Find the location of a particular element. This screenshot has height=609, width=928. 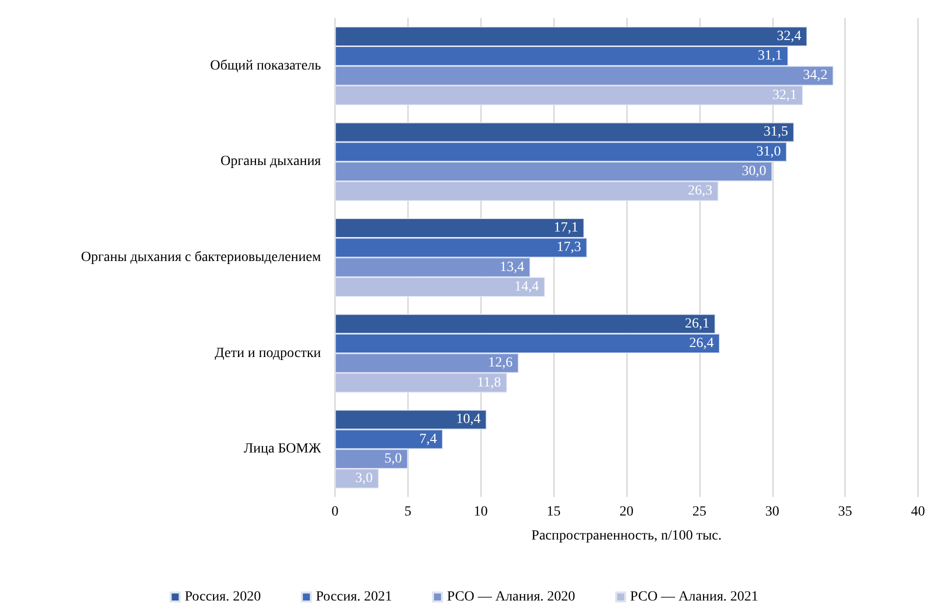

y-tick-label: Общий показатель is located at coordinates (265, 66).